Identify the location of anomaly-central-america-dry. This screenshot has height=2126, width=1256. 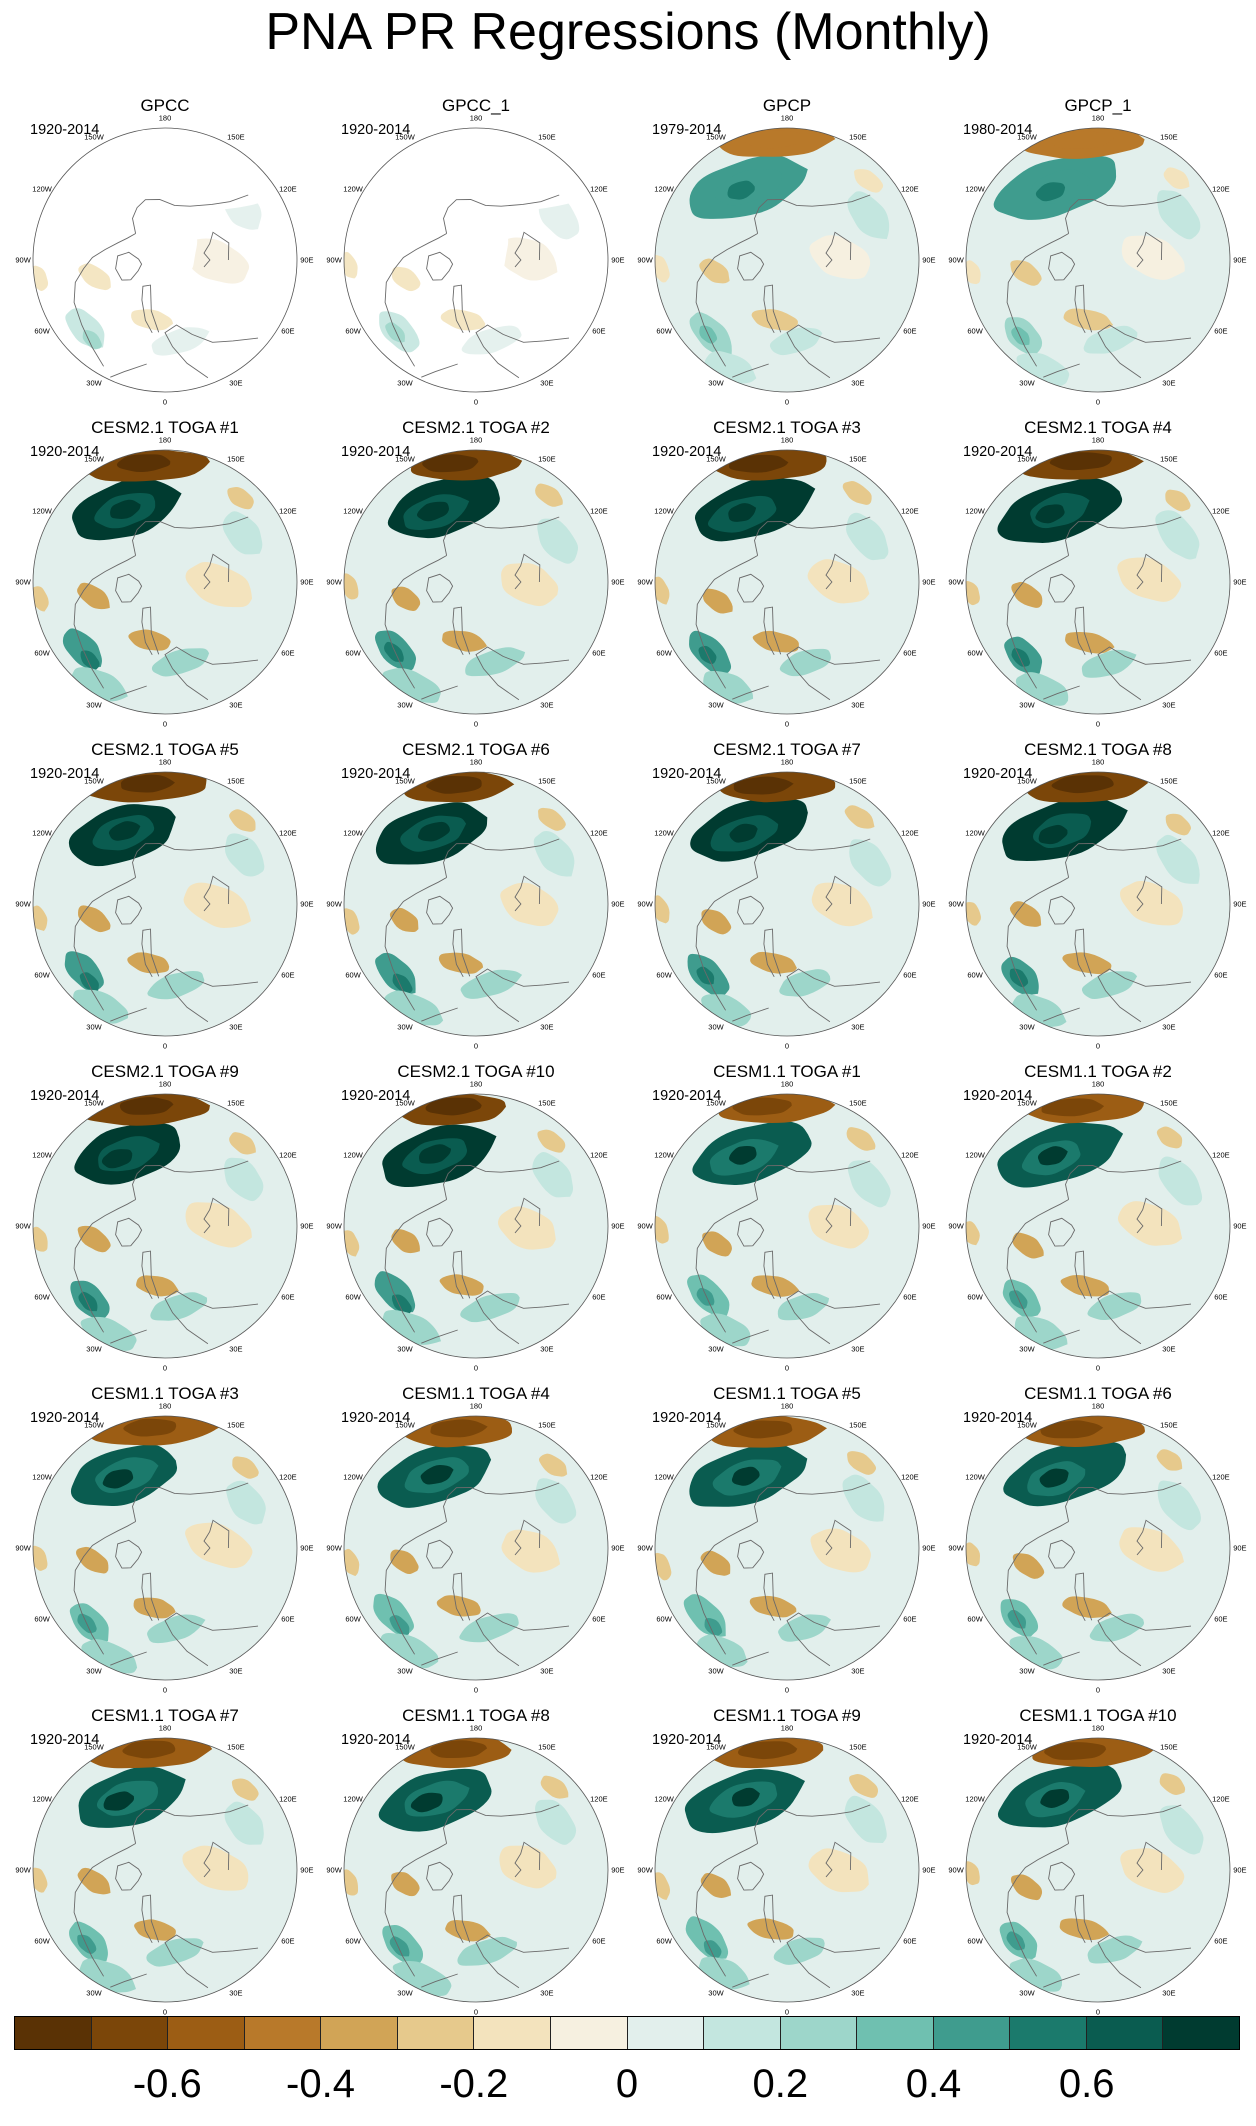
(41, 599).